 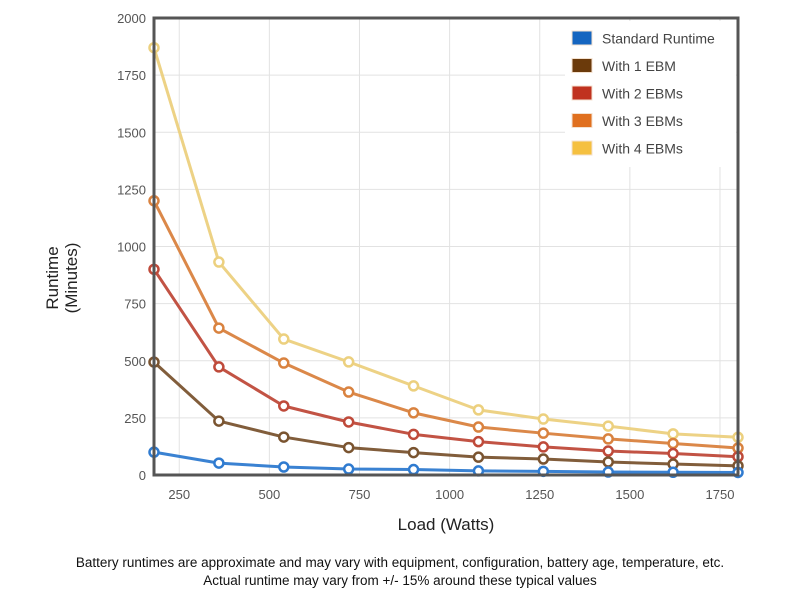 What do you see at coordinates (642, 94) in the screenshot?
I see `legend-label: With 2 EBMs` at bounding box center [642, 94].